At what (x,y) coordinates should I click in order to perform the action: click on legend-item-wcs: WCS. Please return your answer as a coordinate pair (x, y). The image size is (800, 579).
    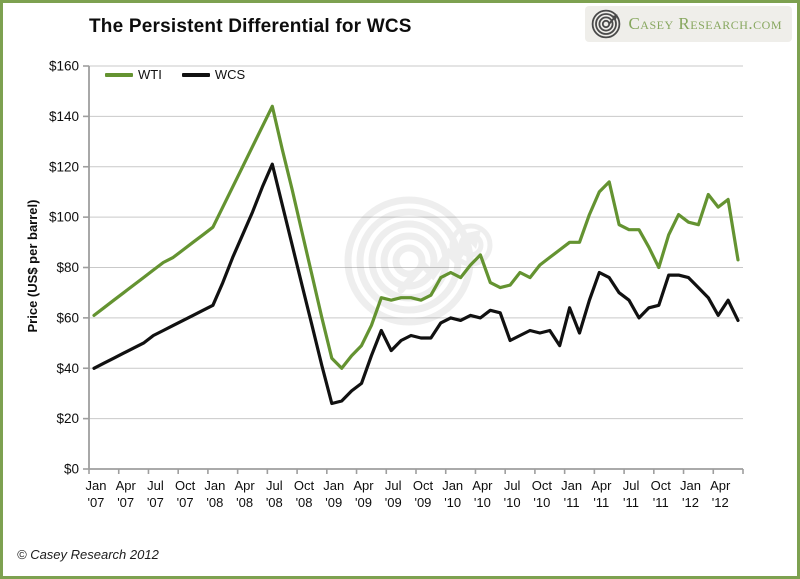
    Looking at the image, I should click on (213, 74).